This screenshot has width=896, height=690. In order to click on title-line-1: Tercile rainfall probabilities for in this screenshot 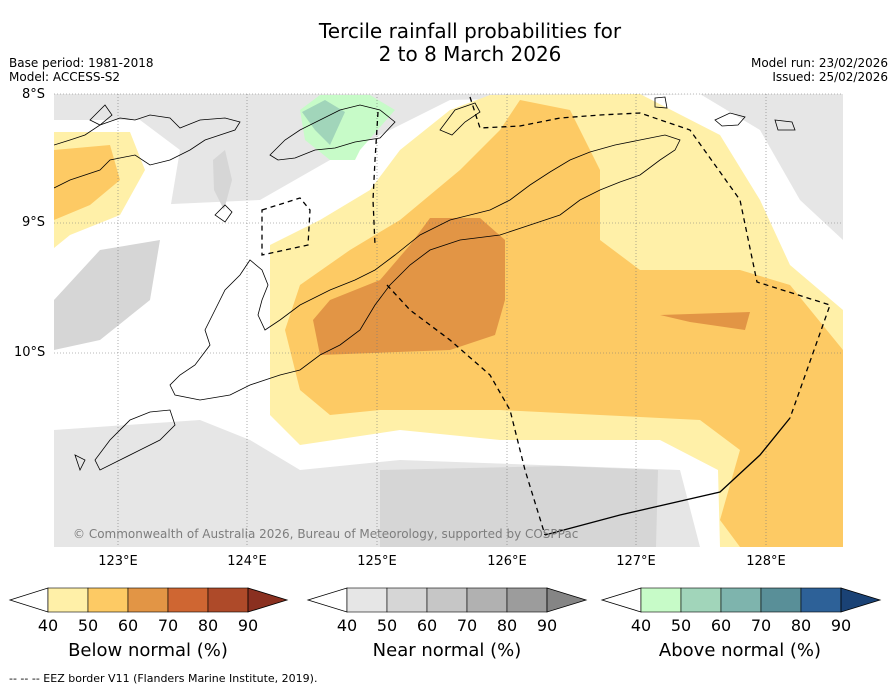, I will do `click(470, 31)`.